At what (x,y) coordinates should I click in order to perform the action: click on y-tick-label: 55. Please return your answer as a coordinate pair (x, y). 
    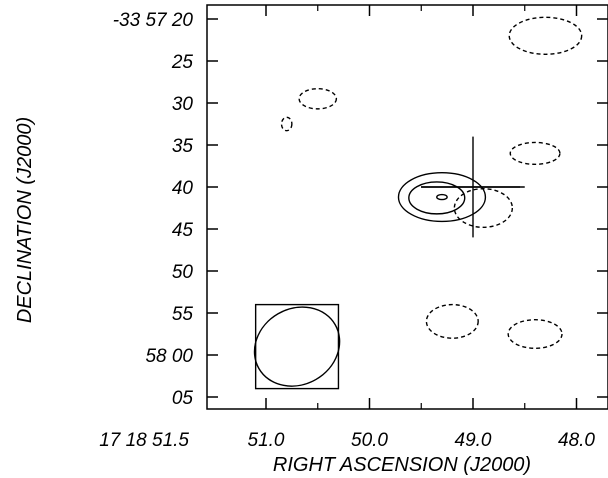
    Looking at the image, I should click on (183, 314).